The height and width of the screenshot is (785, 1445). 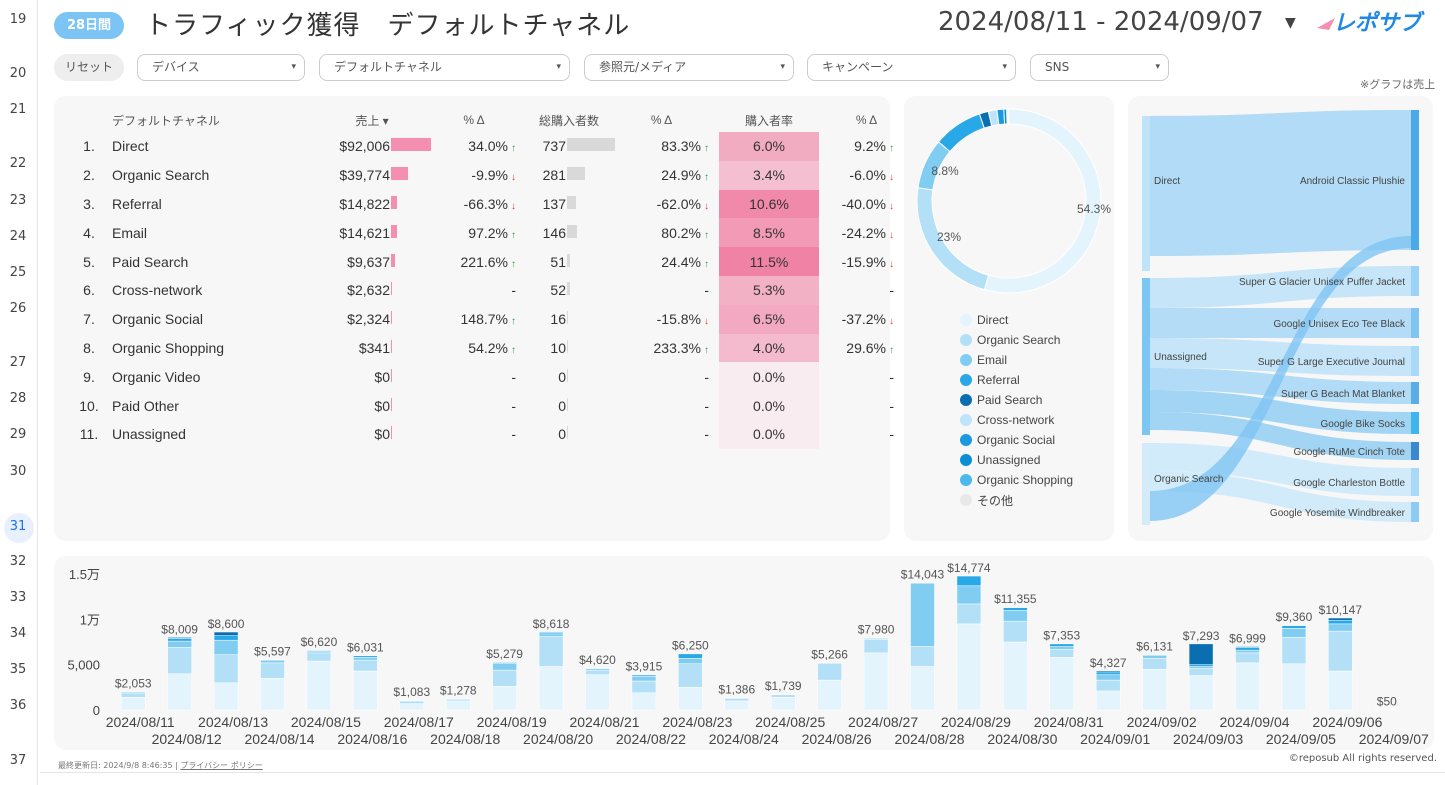 I want to click on legend-item: Email, so click(x=1016, y=360).